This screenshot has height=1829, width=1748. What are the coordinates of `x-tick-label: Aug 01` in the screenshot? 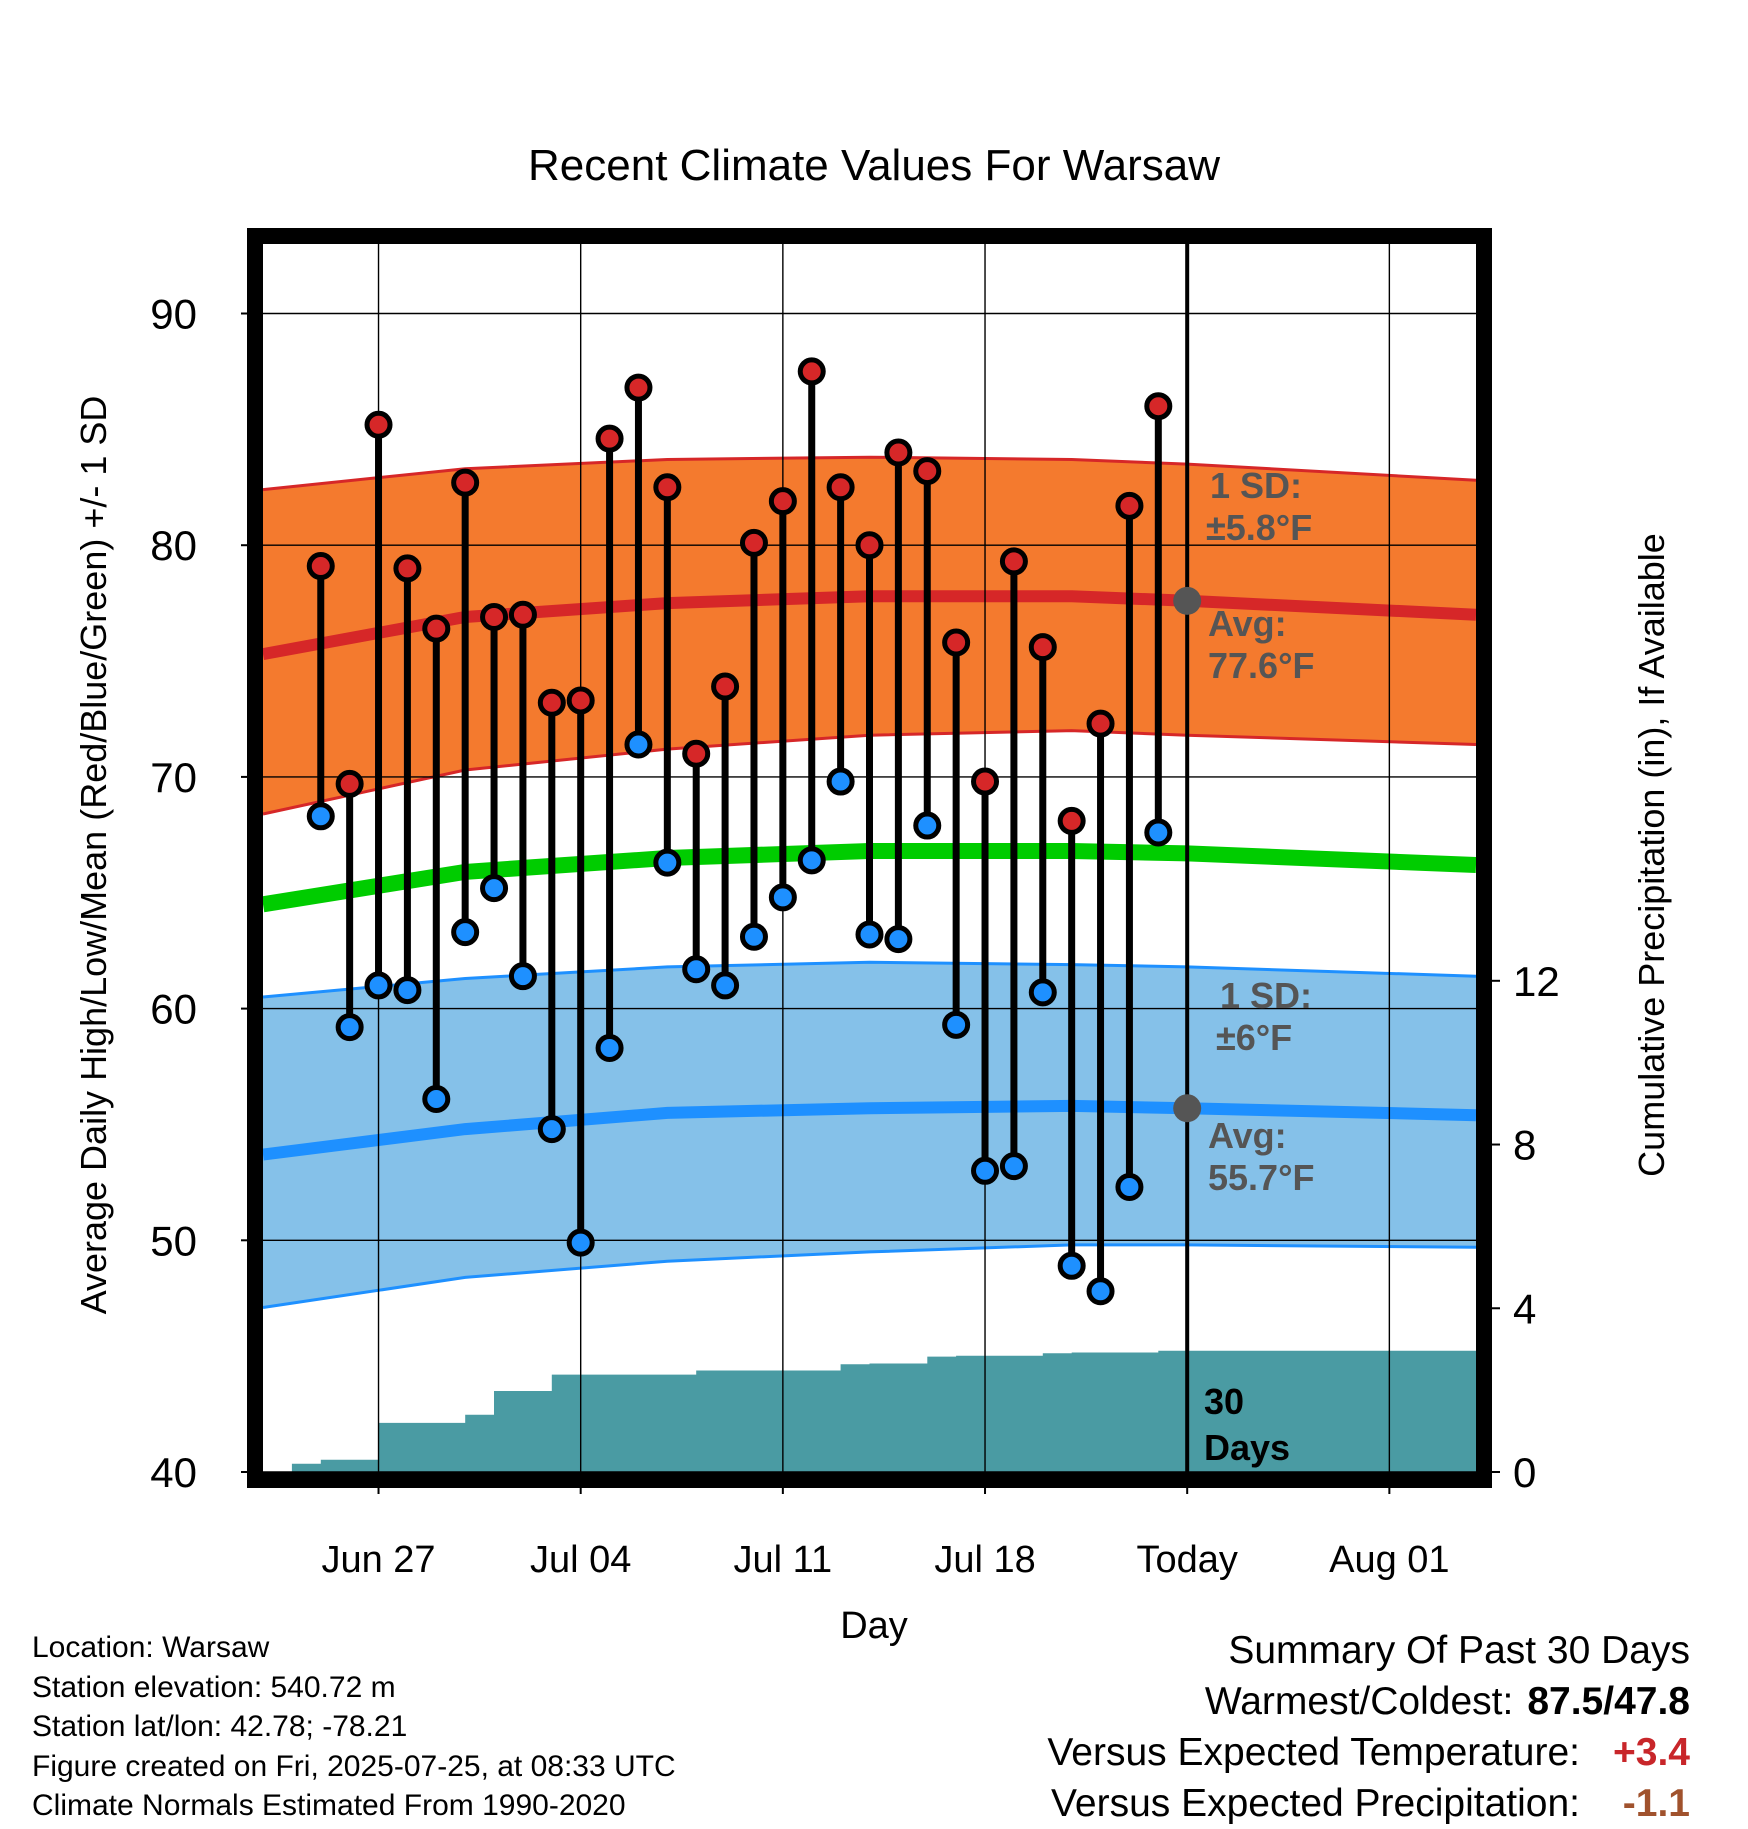 It's located at (1389, 1560).